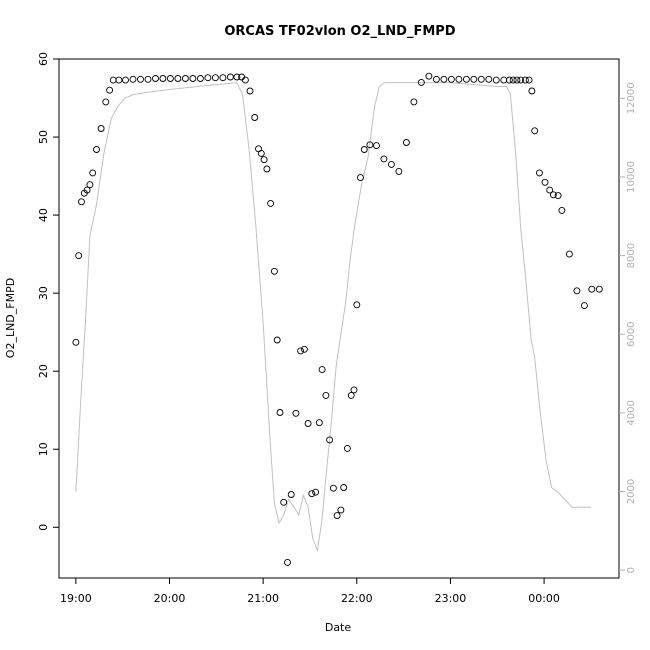  I want to click on y2-tick-label: 8000, so click(631, 255).